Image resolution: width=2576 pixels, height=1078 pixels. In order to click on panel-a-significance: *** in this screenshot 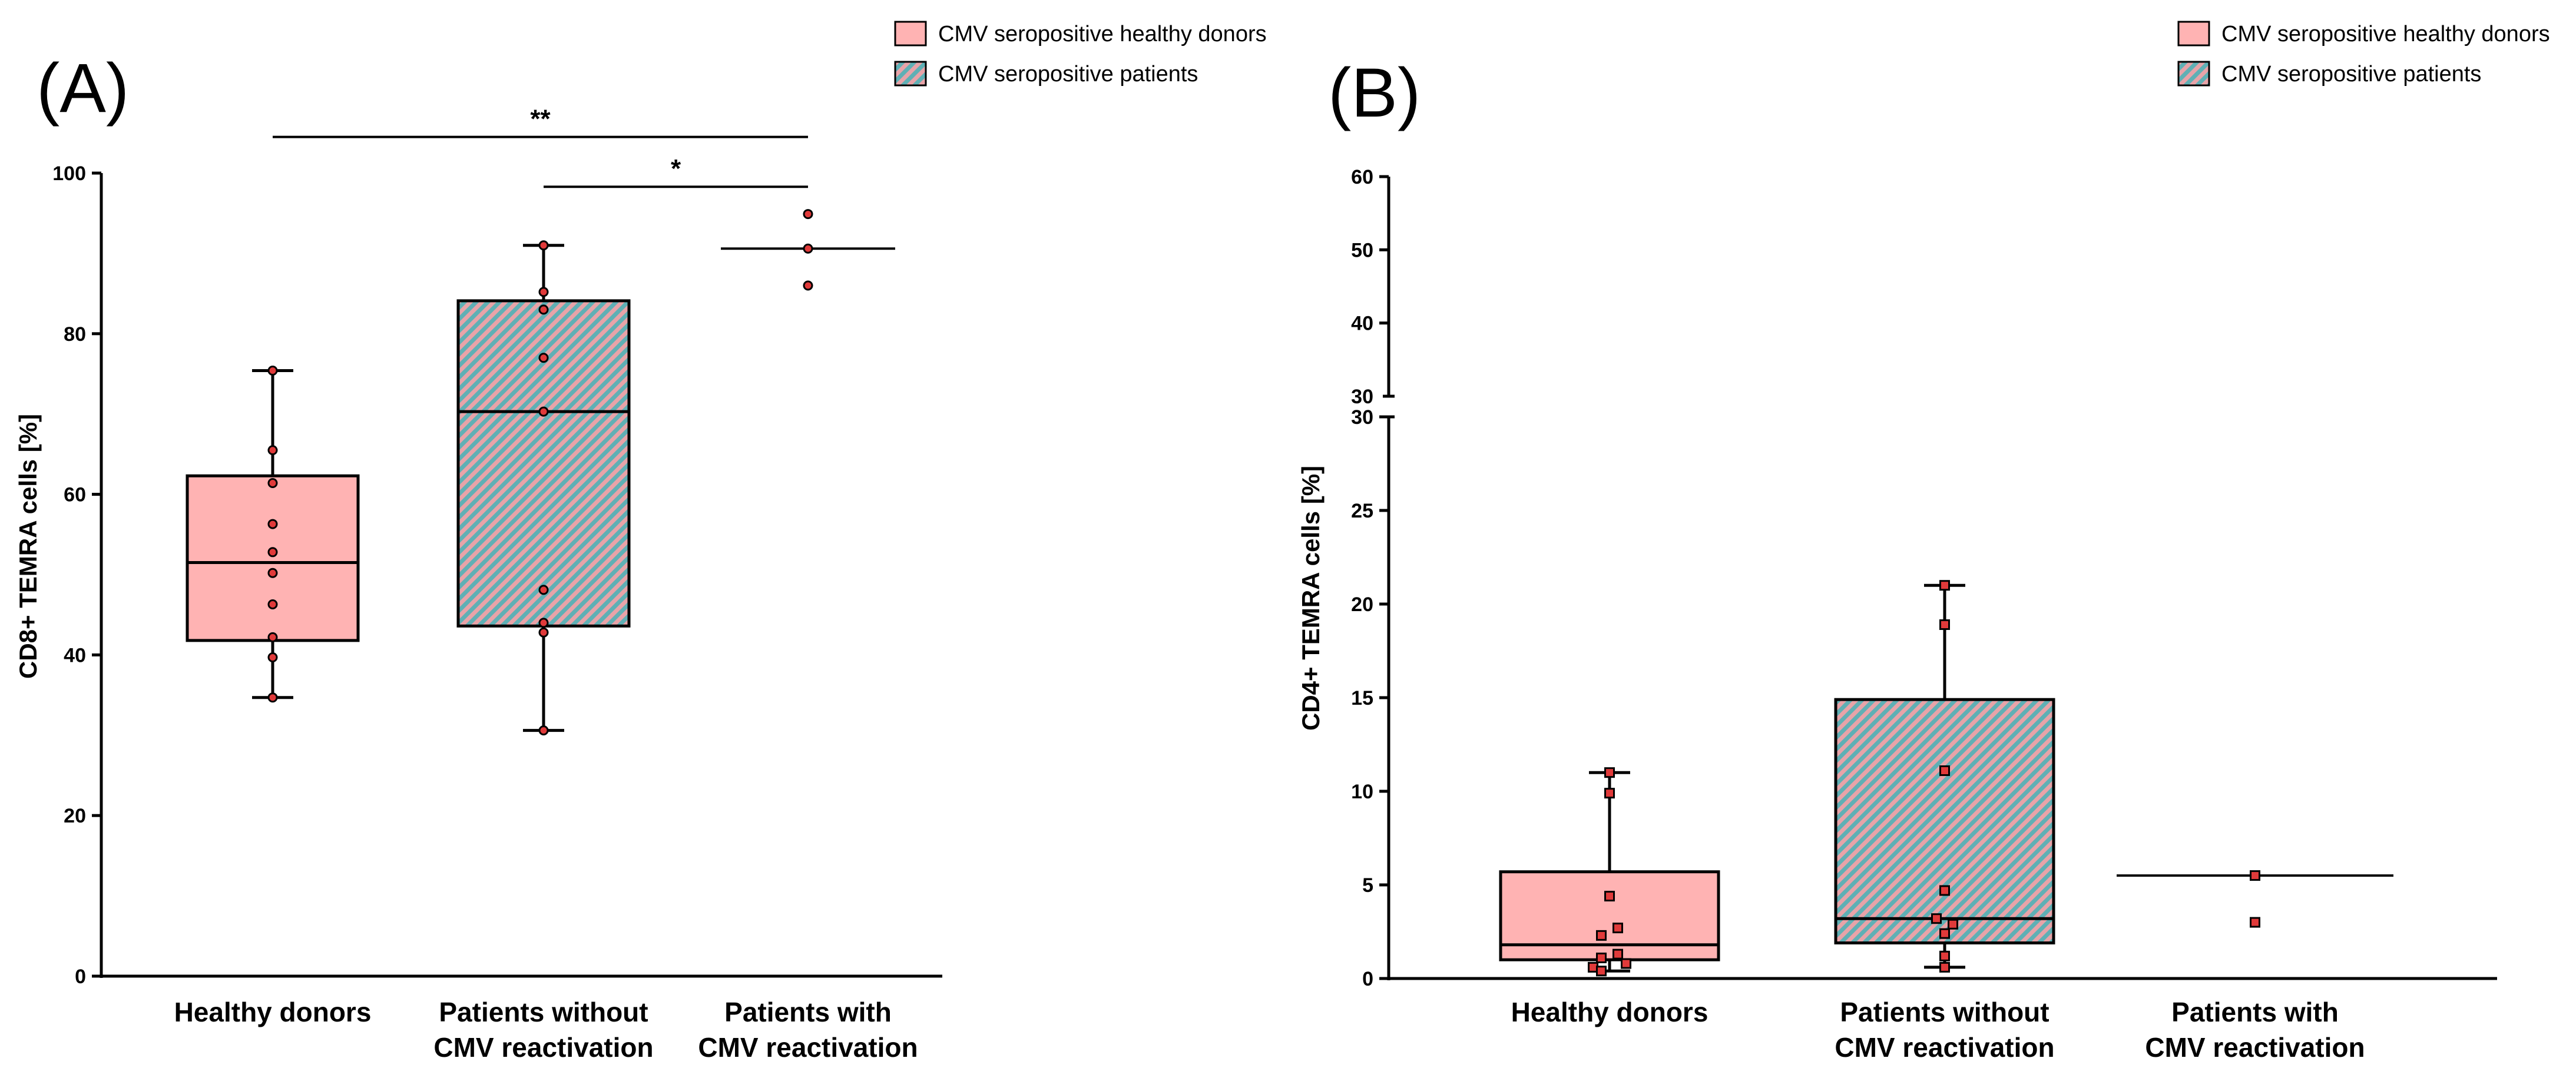, I will do `click(540, 147)`.